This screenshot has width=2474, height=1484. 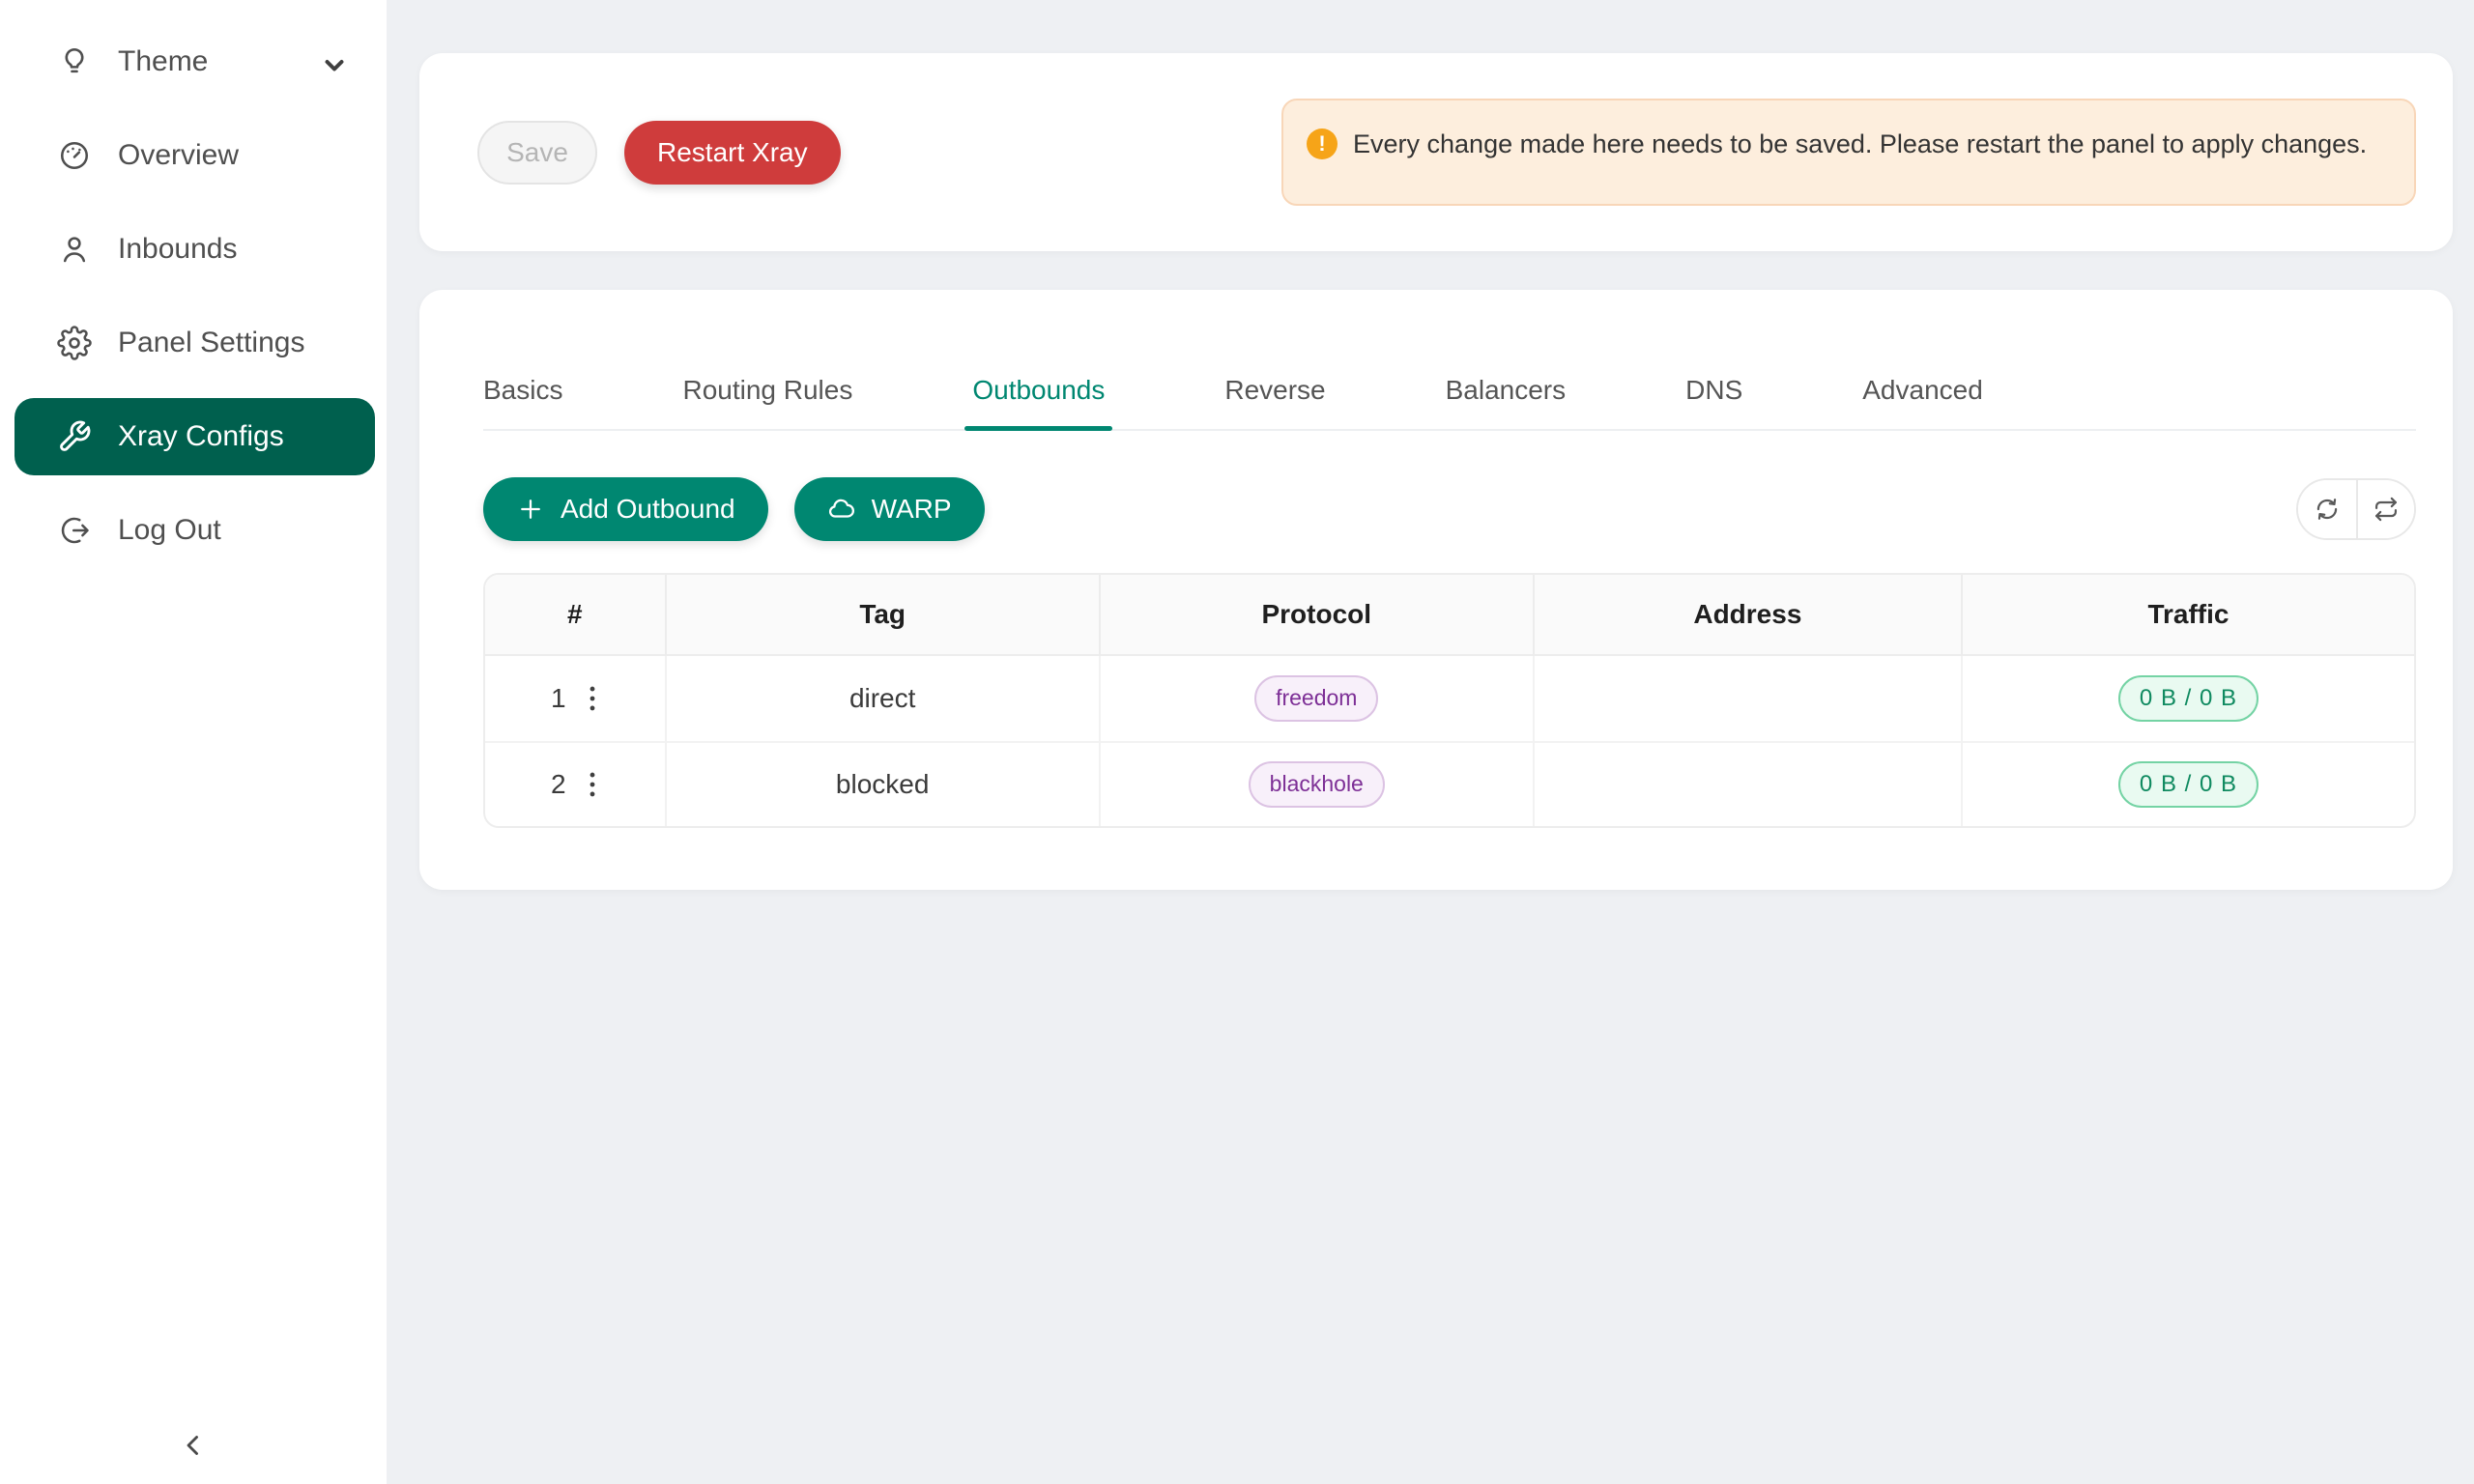 I want to click on tab-balancers: Balancers, so click(x=1506, y=390).